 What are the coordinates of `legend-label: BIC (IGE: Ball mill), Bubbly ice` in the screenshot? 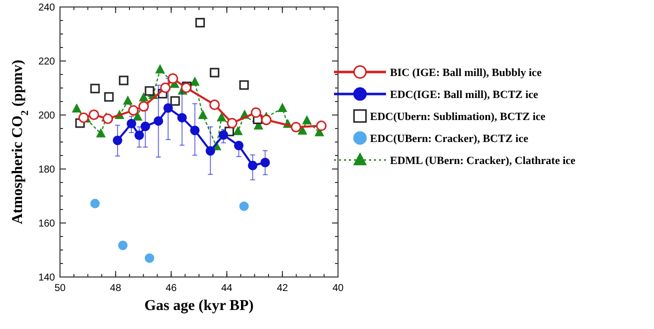 It's located at (466, 73).